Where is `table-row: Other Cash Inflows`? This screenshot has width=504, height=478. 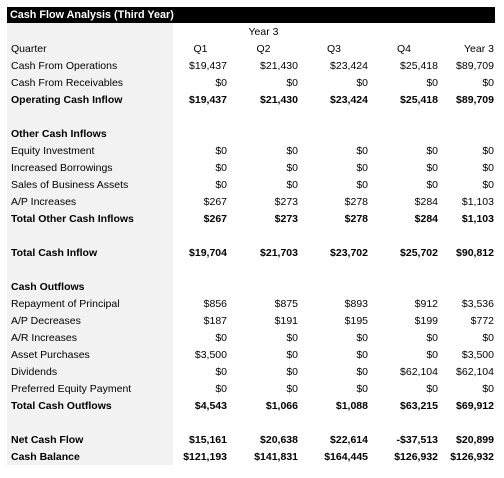 table-row: Other Cash Inflows is located at coordinates (251, 133).